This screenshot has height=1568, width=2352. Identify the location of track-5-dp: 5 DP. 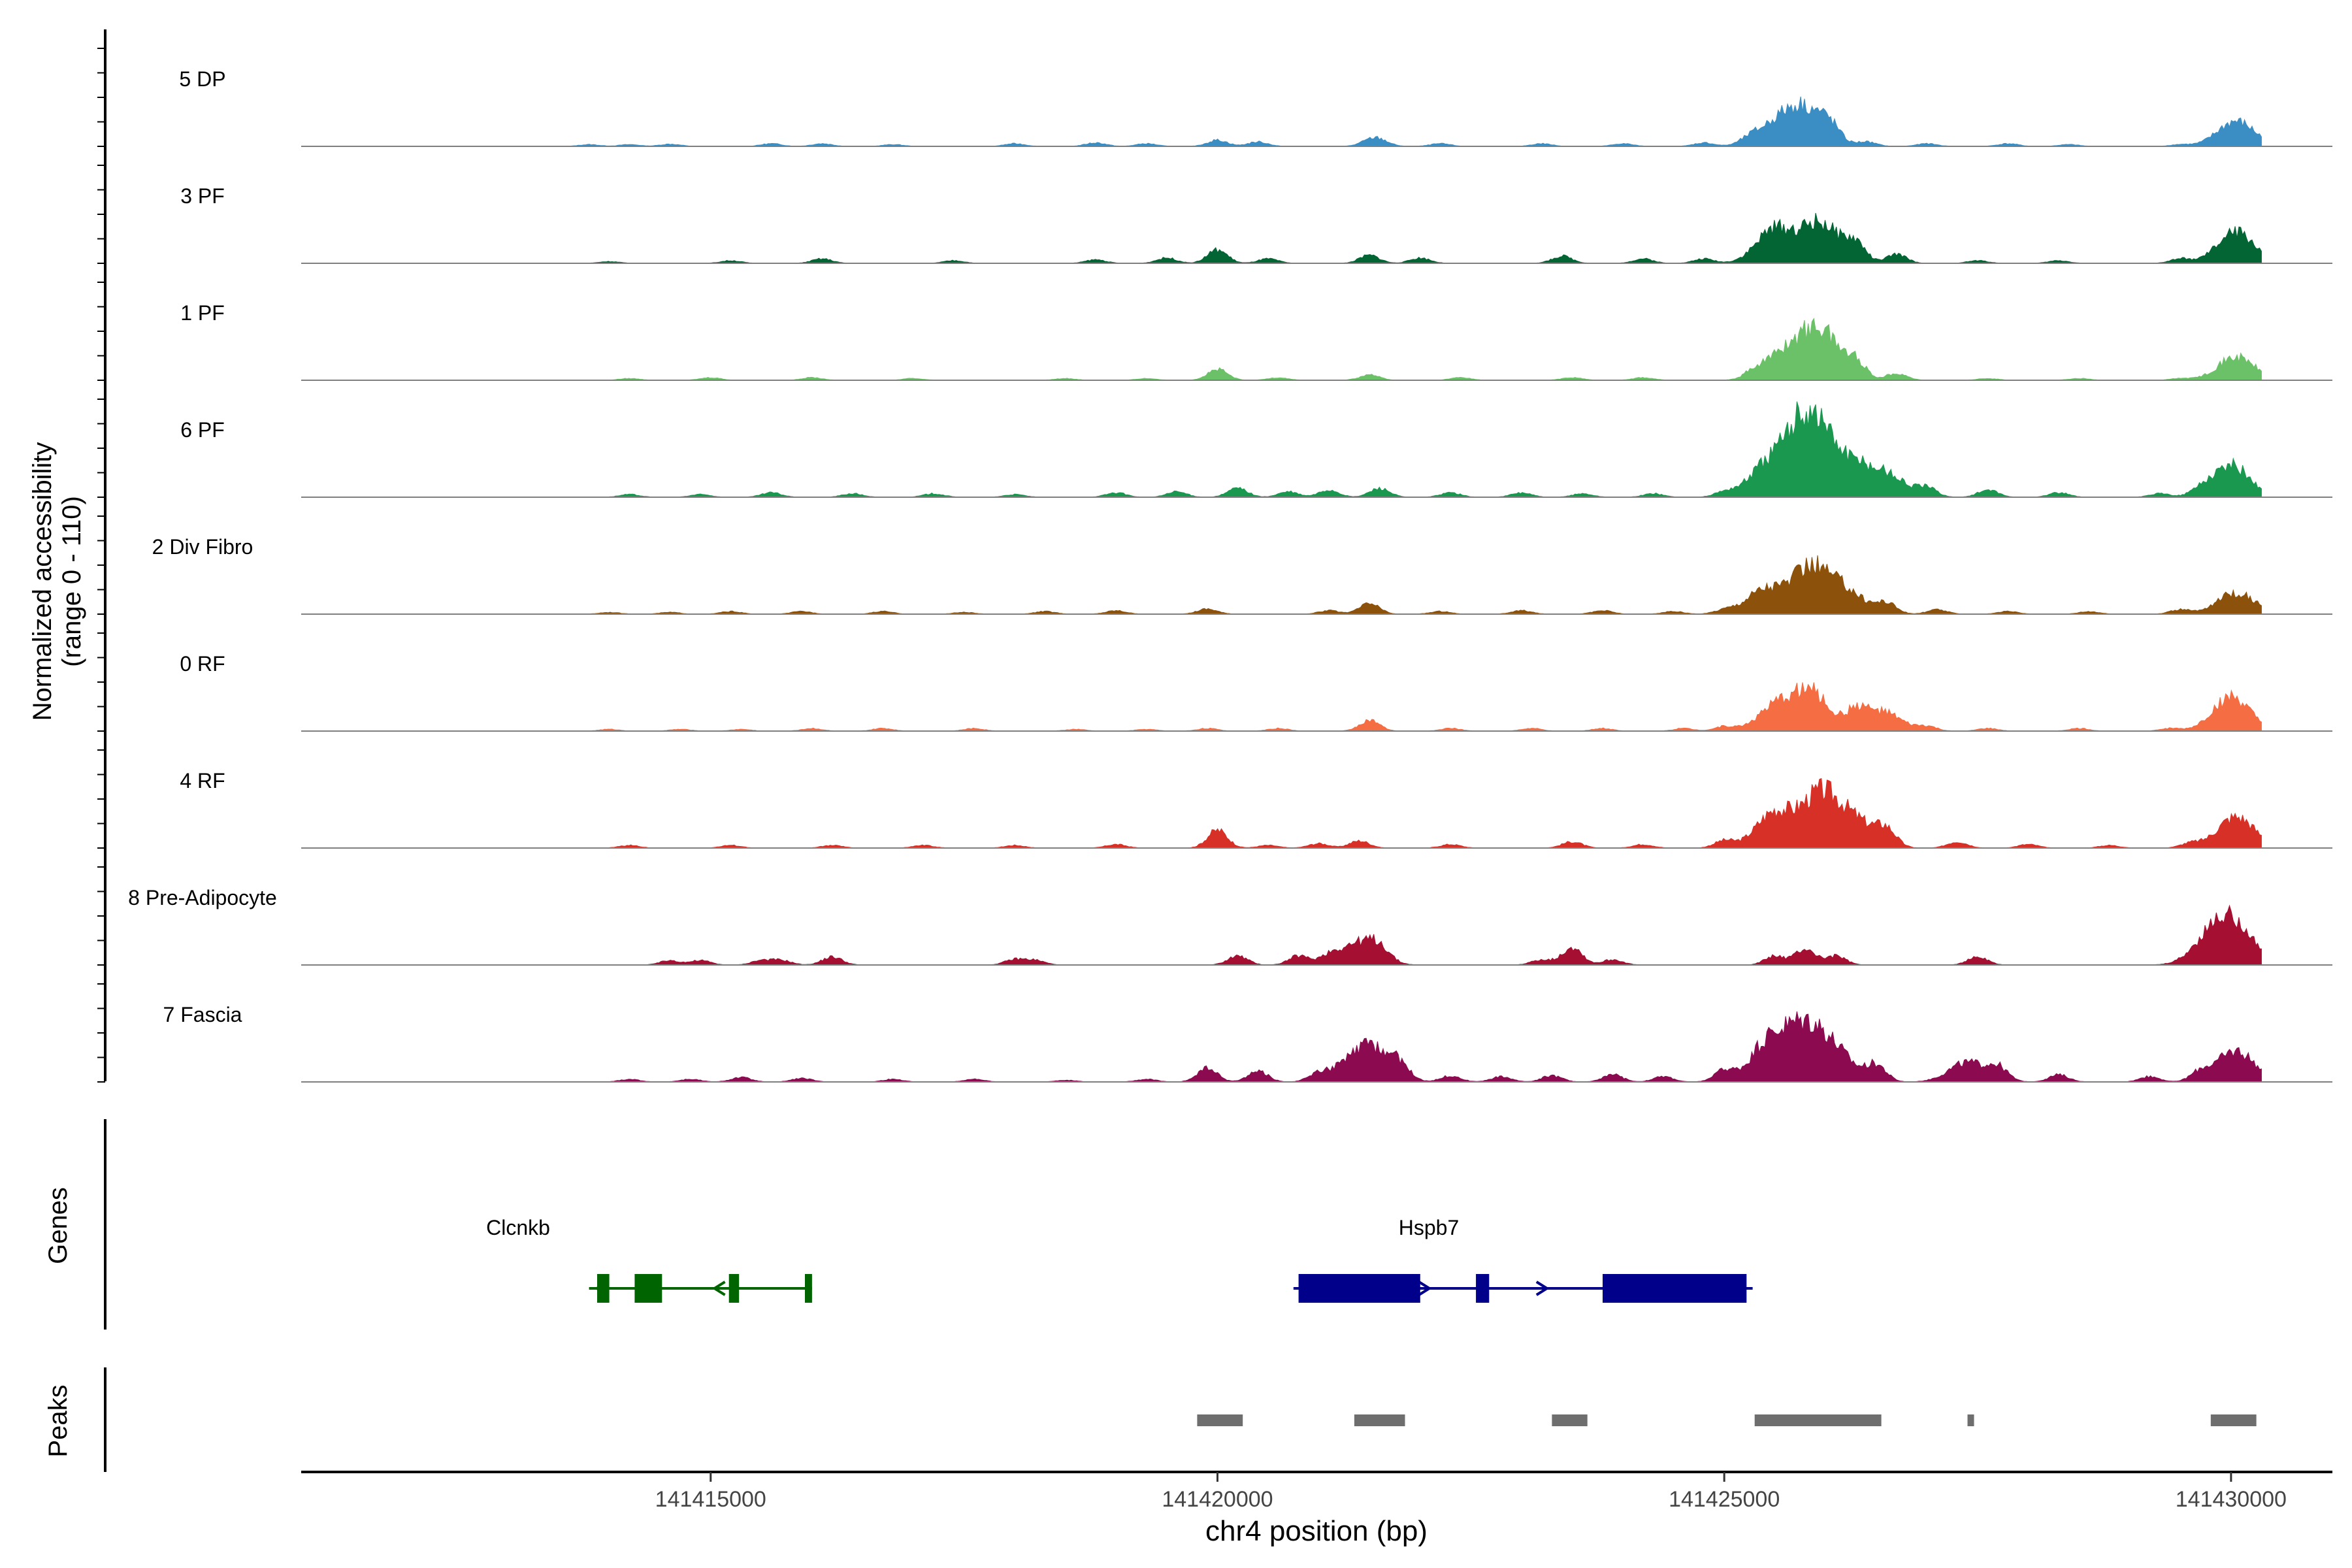
(1255, 107).